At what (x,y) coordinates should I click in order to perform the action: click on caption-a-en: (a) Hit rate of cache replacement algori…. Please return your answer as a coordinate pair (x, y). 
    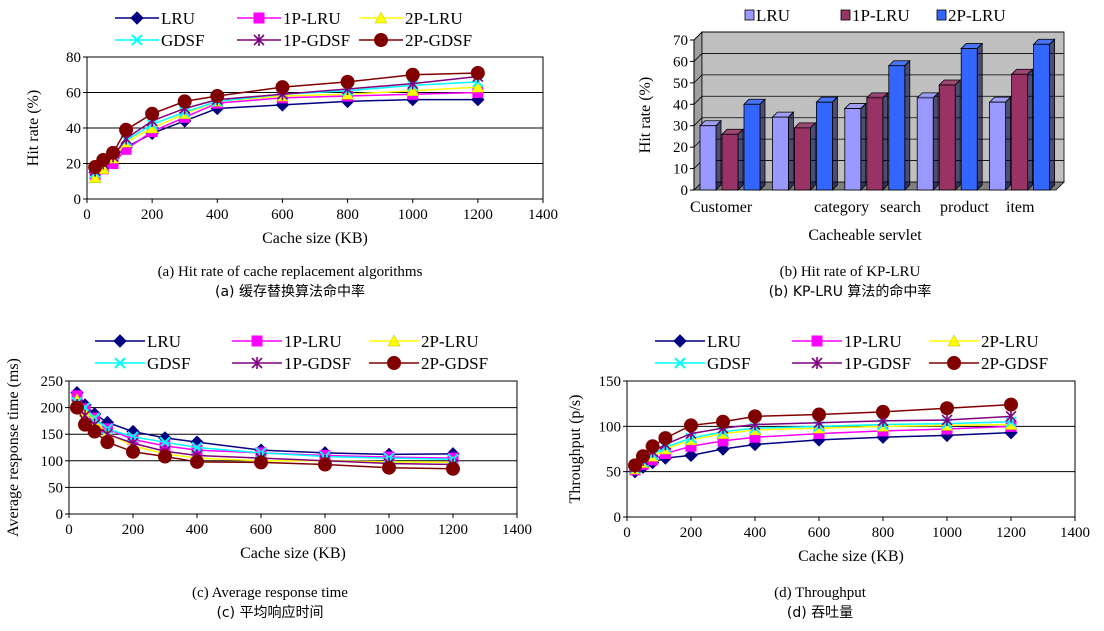
    Looking at the image, I should click on (290, 272).